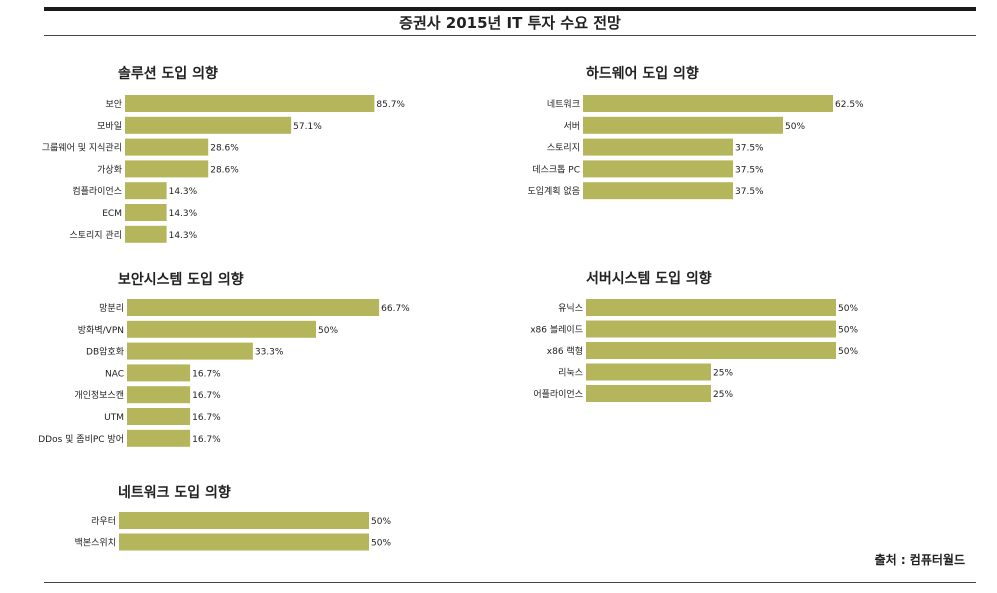  What do you see at coordinates (390, 105) in the screenshot?
I see `value-label: 85.7%` at bounding box center [390, 105].